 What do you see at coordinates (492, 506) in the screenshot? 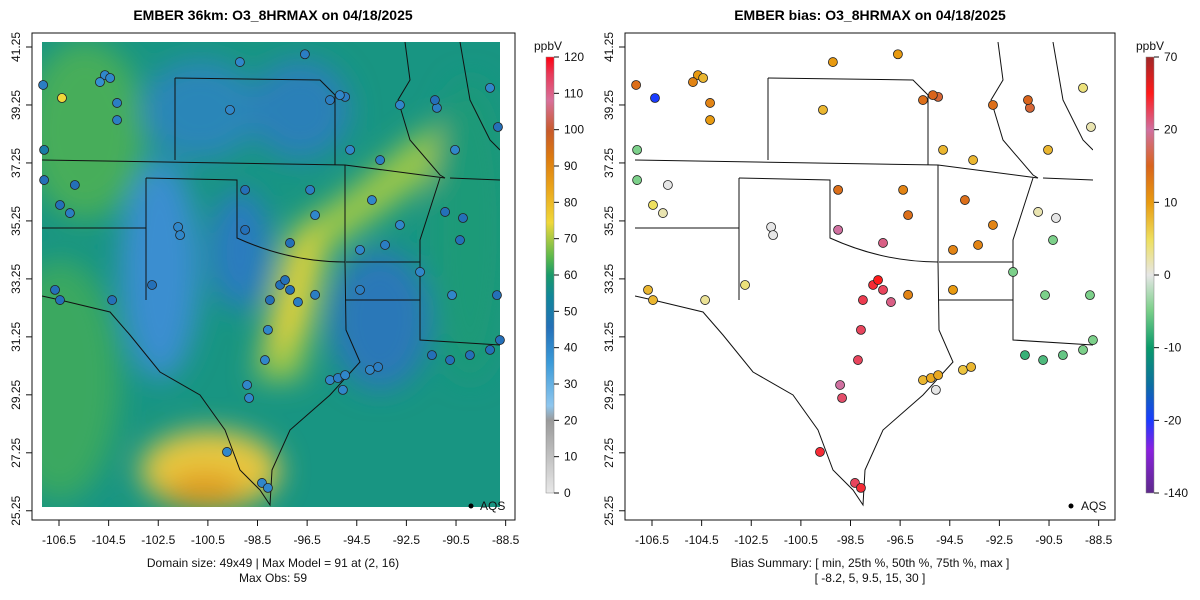
I see `aqs-legend-label: AQS` at bounding box center [492, 506].